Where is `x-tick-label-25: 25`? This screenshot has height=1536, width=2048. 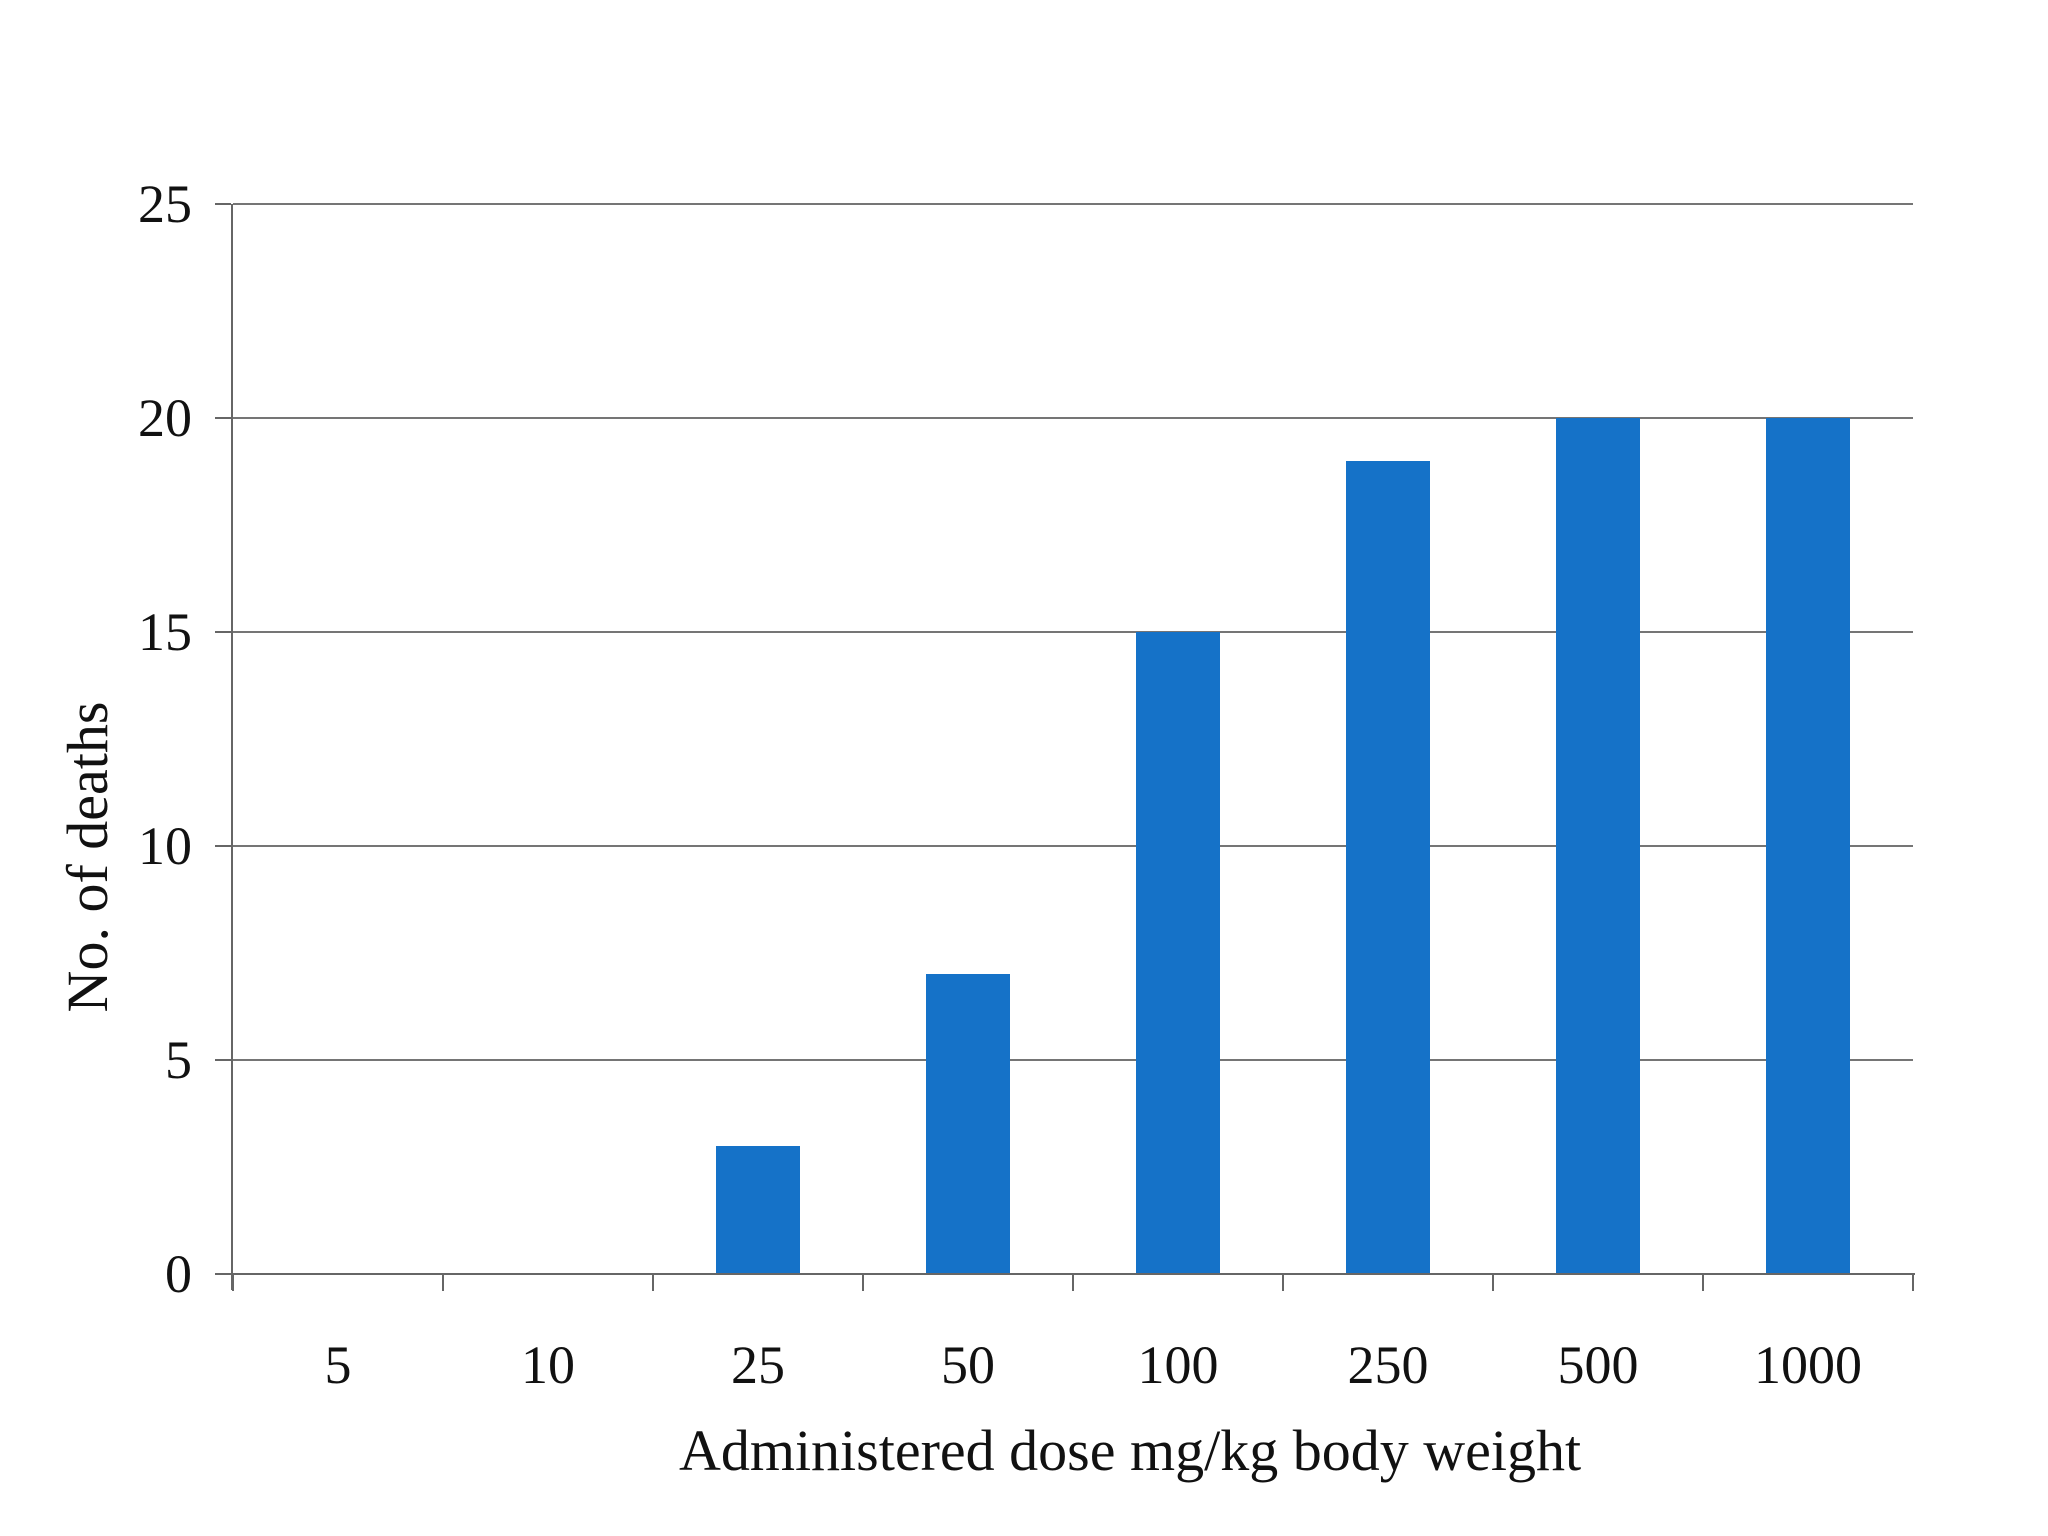 x-tick-label-25: 25 is located at coordinates (758, 1365).